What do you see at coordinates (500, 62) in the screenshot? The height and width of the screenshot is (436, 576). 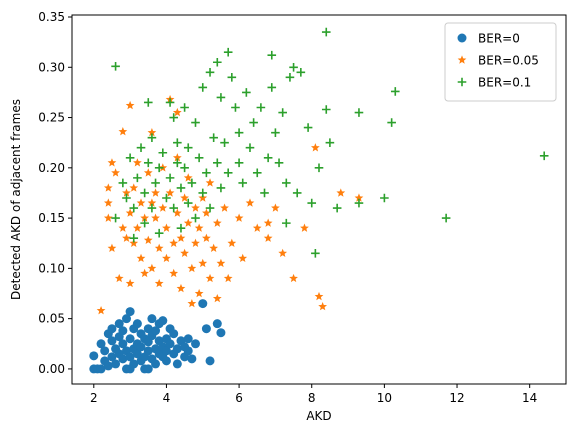 I see `legend: BER=0 BER=0.05 BER=0.1` at bounding box center [500, 62].